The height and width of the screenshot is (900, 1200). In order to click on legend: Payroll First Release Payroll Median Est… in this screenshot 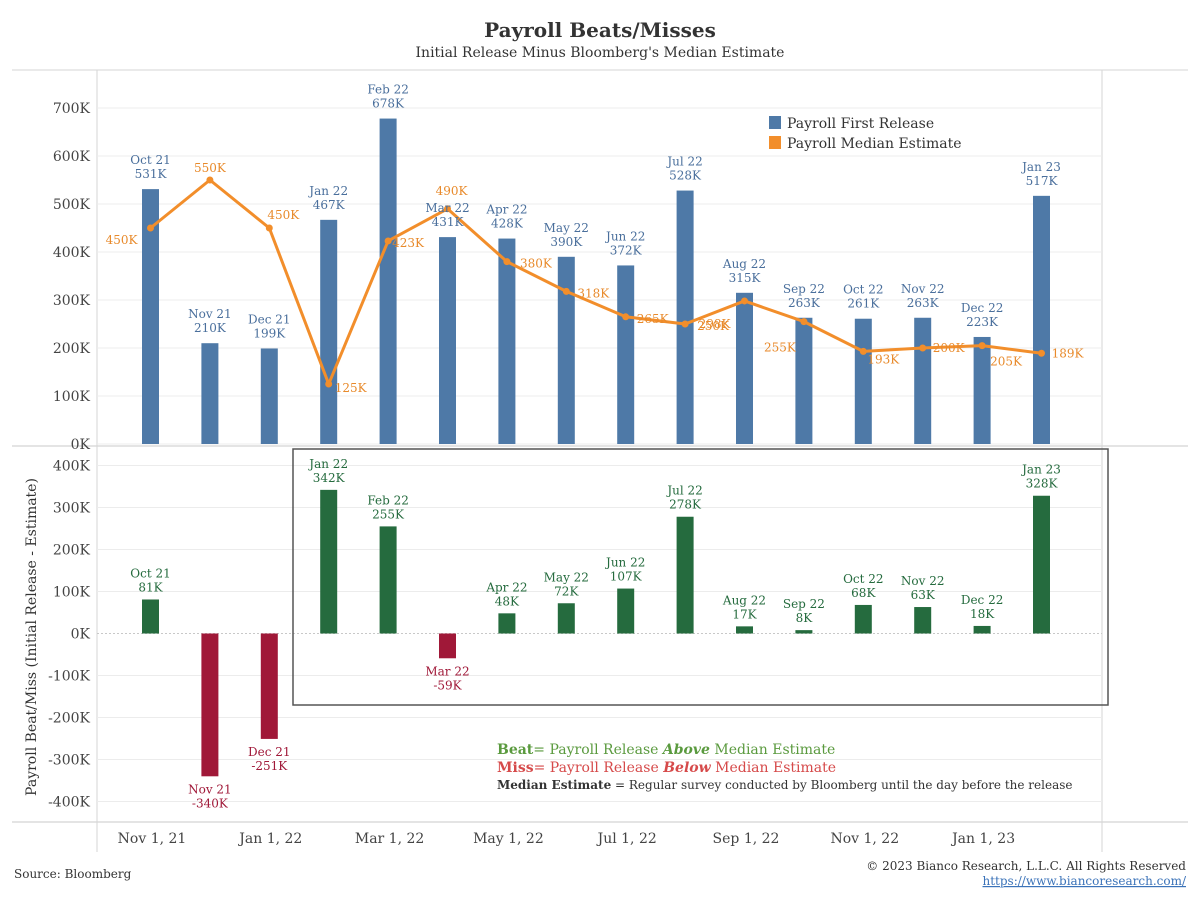, I will do `click(865, 134)`.